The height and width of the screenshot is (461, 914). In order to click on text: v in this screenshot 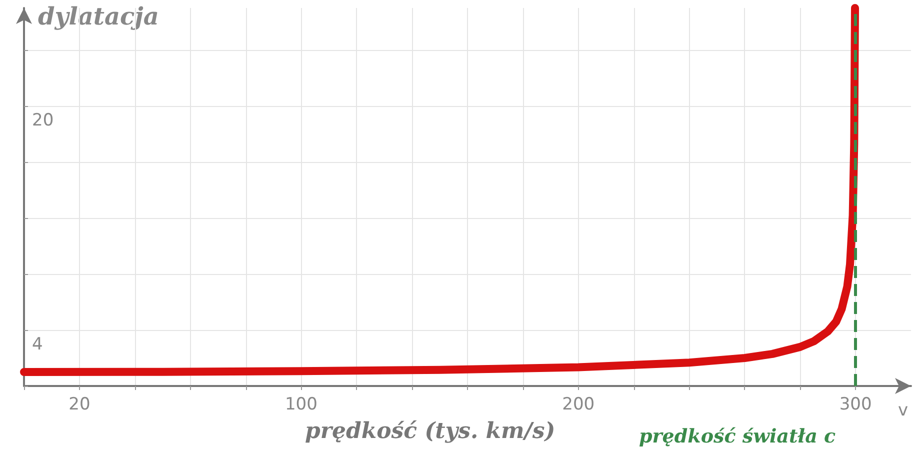, I will do `click(903, 410)`.